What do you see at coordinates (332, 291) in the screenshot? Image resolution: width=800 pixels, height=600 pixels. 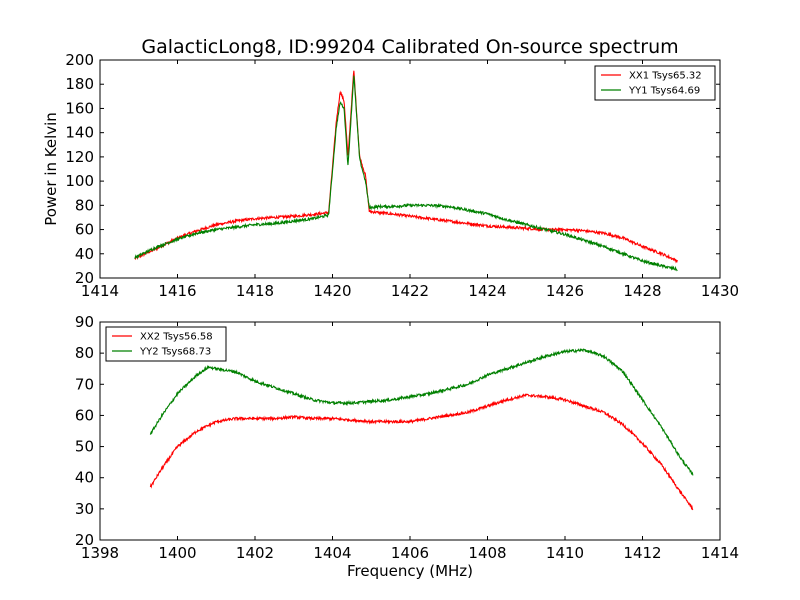 I see `x-tick-label: 1420` at bounding box center [332, 291].